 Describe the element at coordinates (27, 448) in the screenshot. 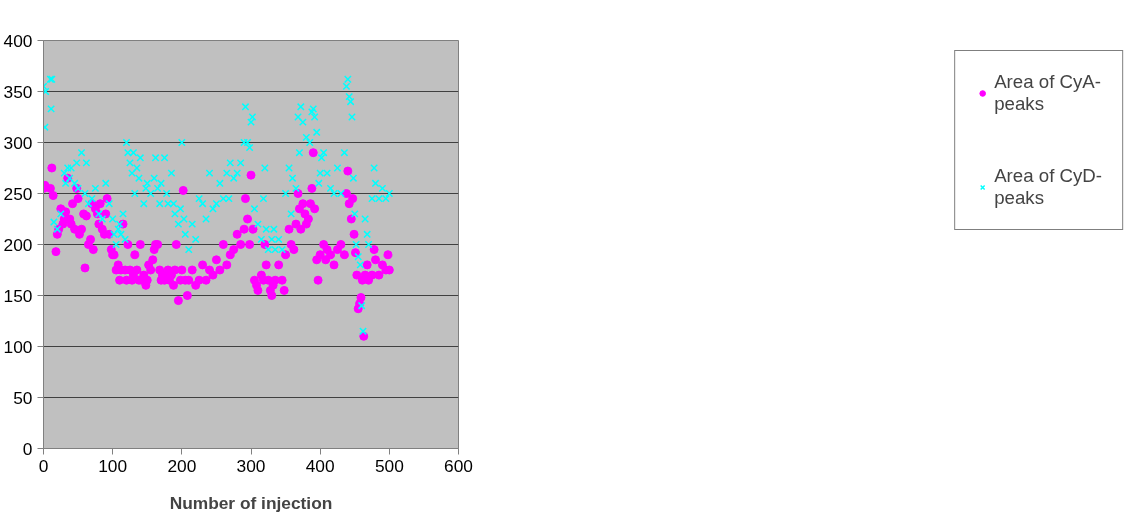

I see `y-tick-label: 0` at that location.